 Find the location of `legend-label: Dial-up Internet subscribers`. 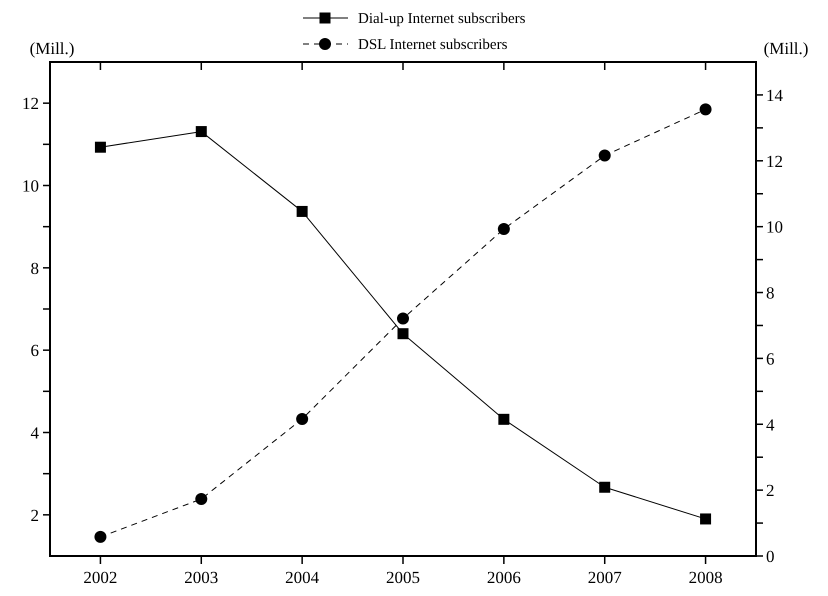

legend-label: Dial-up Internet subscribers is located at coordinates (442, 19).